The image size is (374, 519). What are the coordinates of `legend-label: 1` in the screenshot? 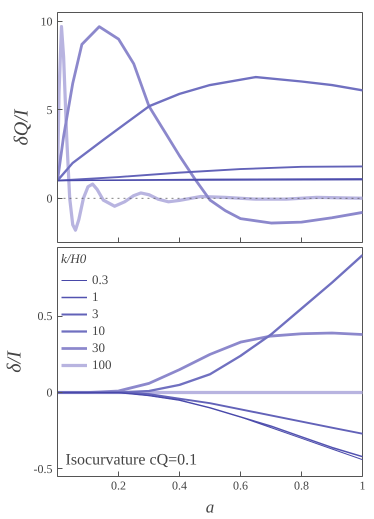 It's located at (96, 297).